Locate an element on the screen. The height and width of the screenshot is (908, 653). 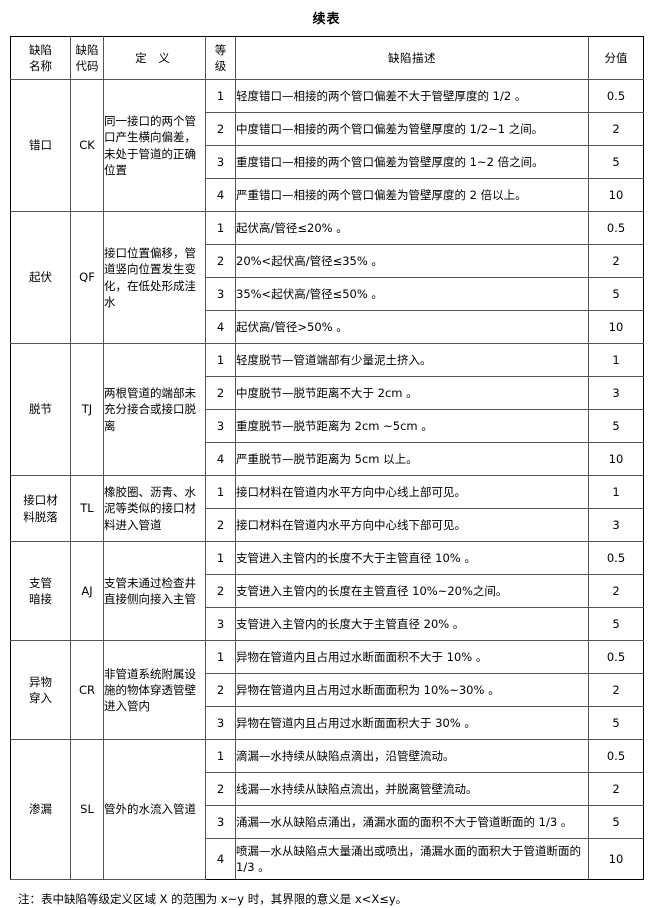
defect-name-line-2: 暗接 is located at coordinates (40, 599).